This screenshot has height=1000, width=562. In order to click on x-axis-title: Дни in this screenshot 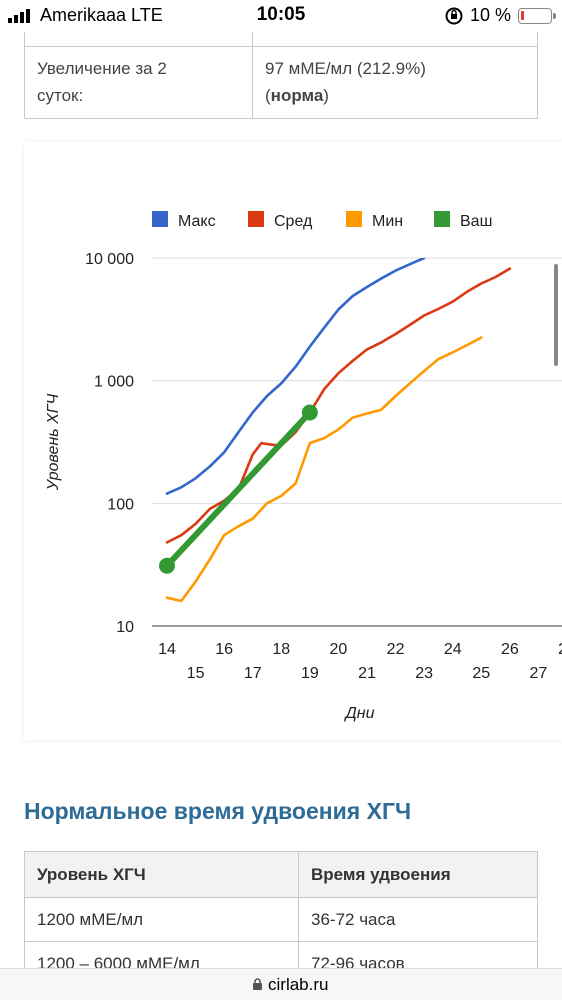, I will do `click(359, 713)`.